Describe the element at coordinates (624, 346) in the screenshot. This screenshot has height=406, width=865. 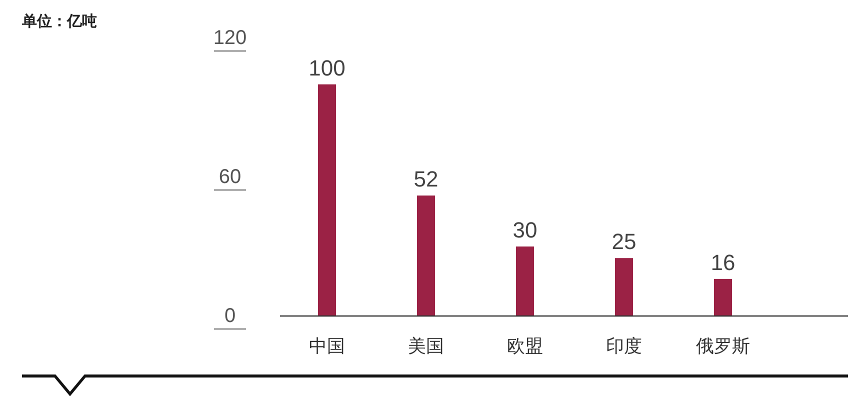
I see `x-tick-label: 印度` at that location.